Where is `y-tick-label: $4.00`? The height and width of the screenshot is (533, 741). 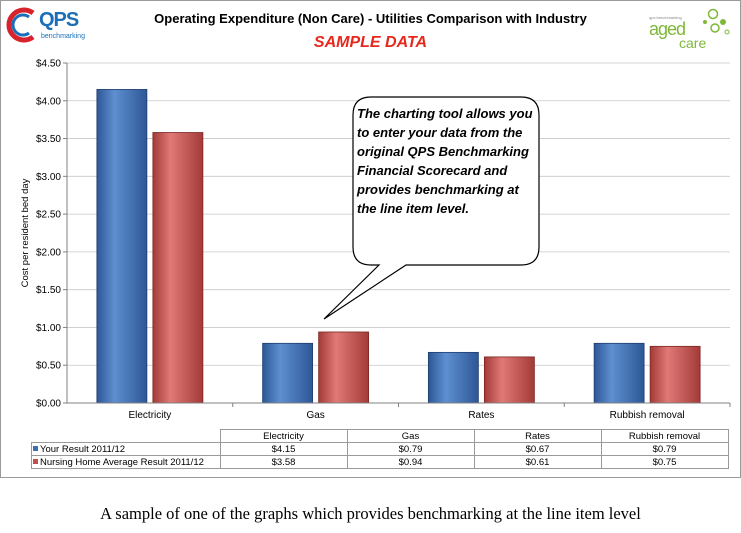 y-tick-label: $4.00 is located at coordinates (48, 101).